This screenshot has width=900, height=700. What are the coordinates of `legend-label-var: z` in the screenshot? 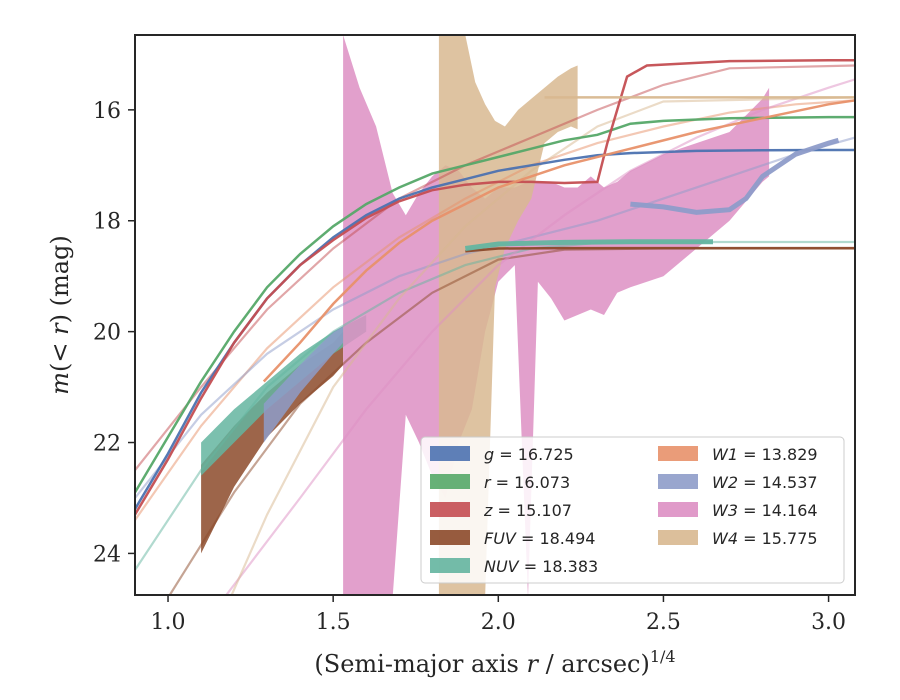 It's located at (488, 510).